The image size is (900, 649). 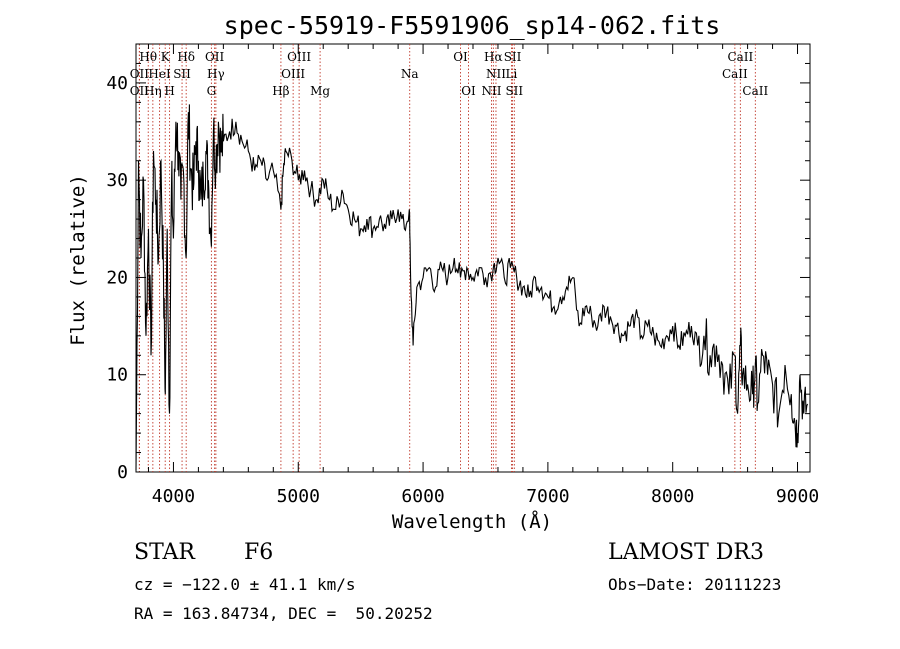 I want to click on object-subclass: F6, so click(x=259, y=552).